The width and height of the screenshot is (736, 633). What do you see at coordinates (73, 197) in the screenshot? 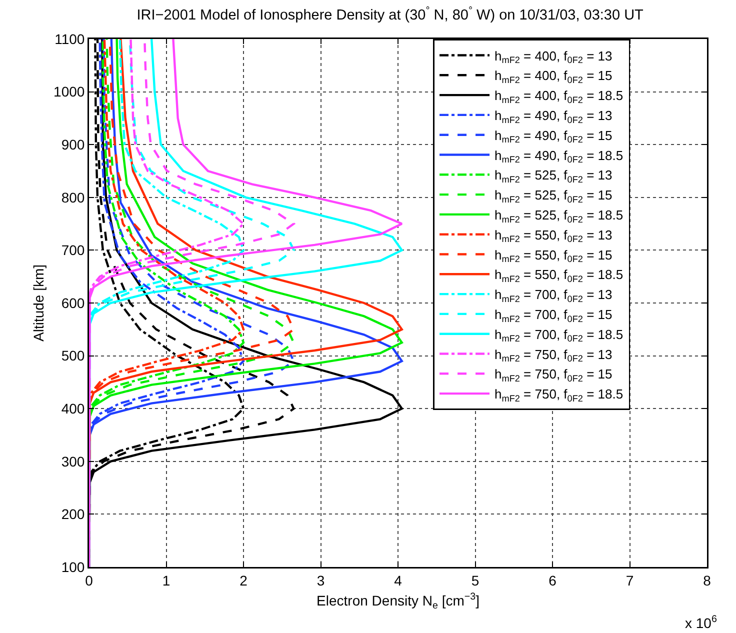
I see `y-tick-label: 800` at bounding box center [73, 197].